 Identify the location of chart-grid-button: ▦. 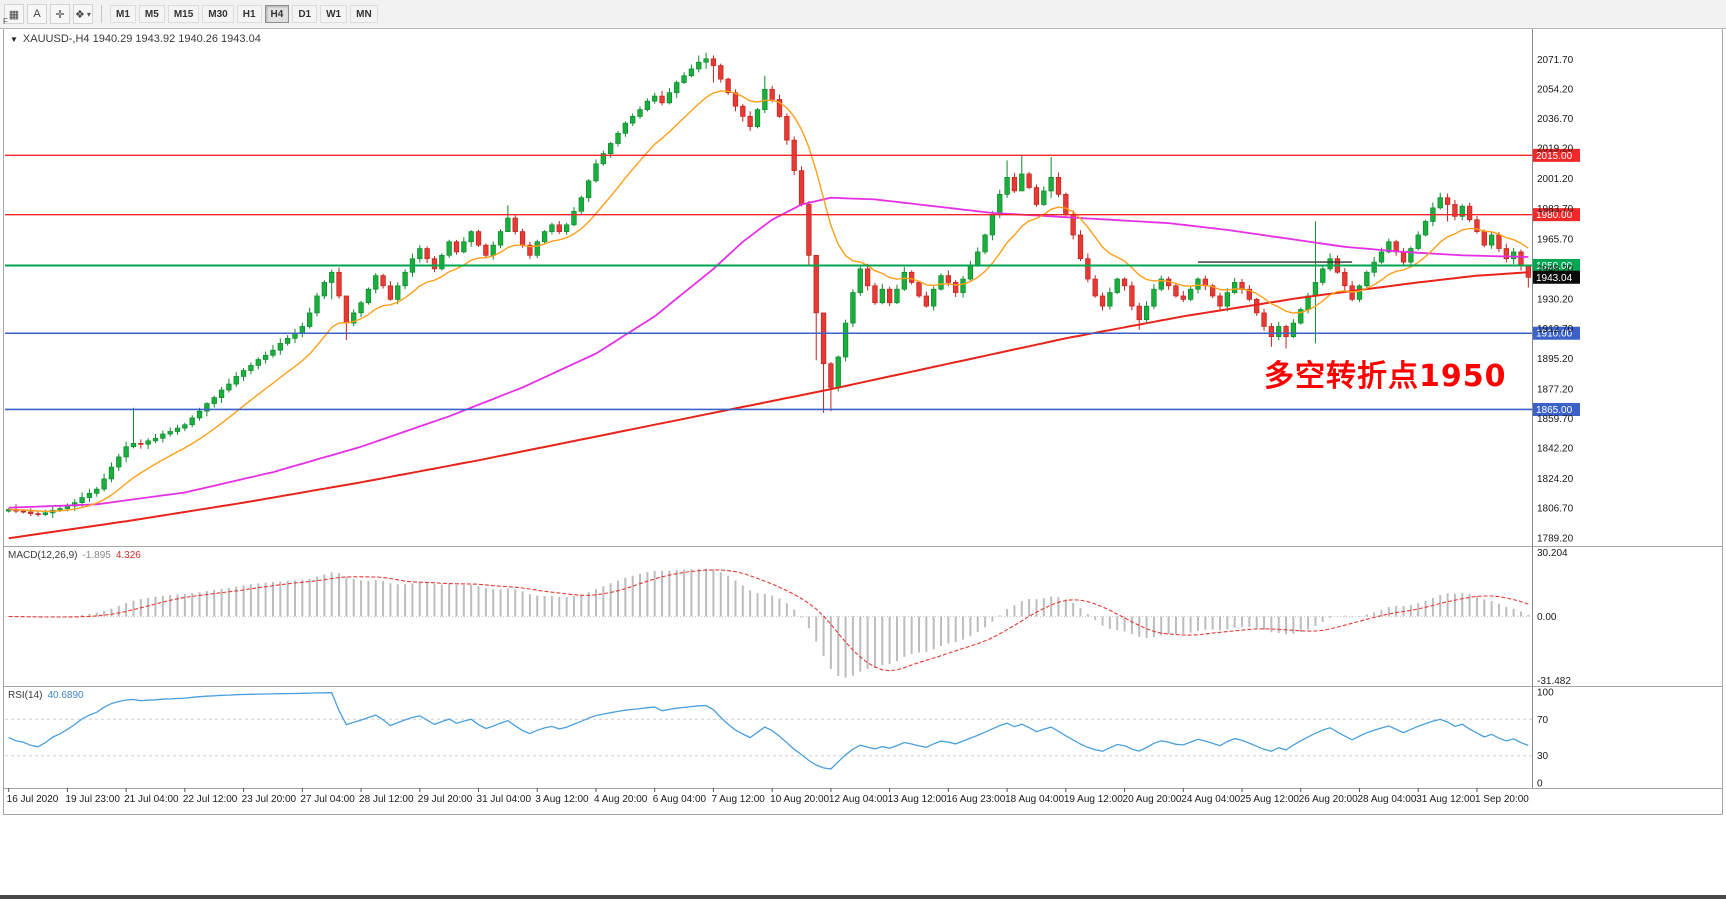
(14, 14).